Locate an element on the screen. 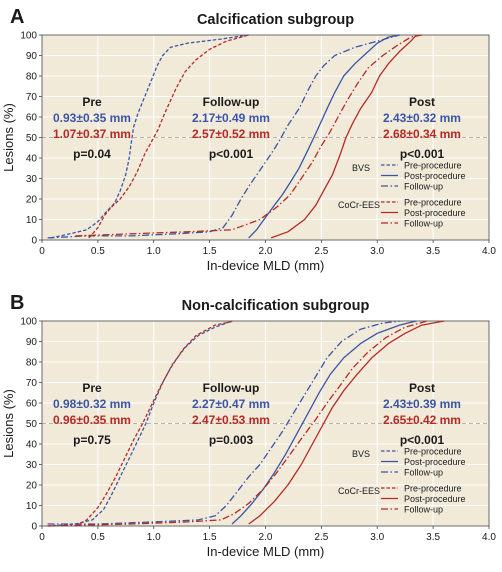 The height and width of the screenshot is (572, 502). annotation-bvs-value: 2.27±0.47 mm is located at coordinates (231, 404).